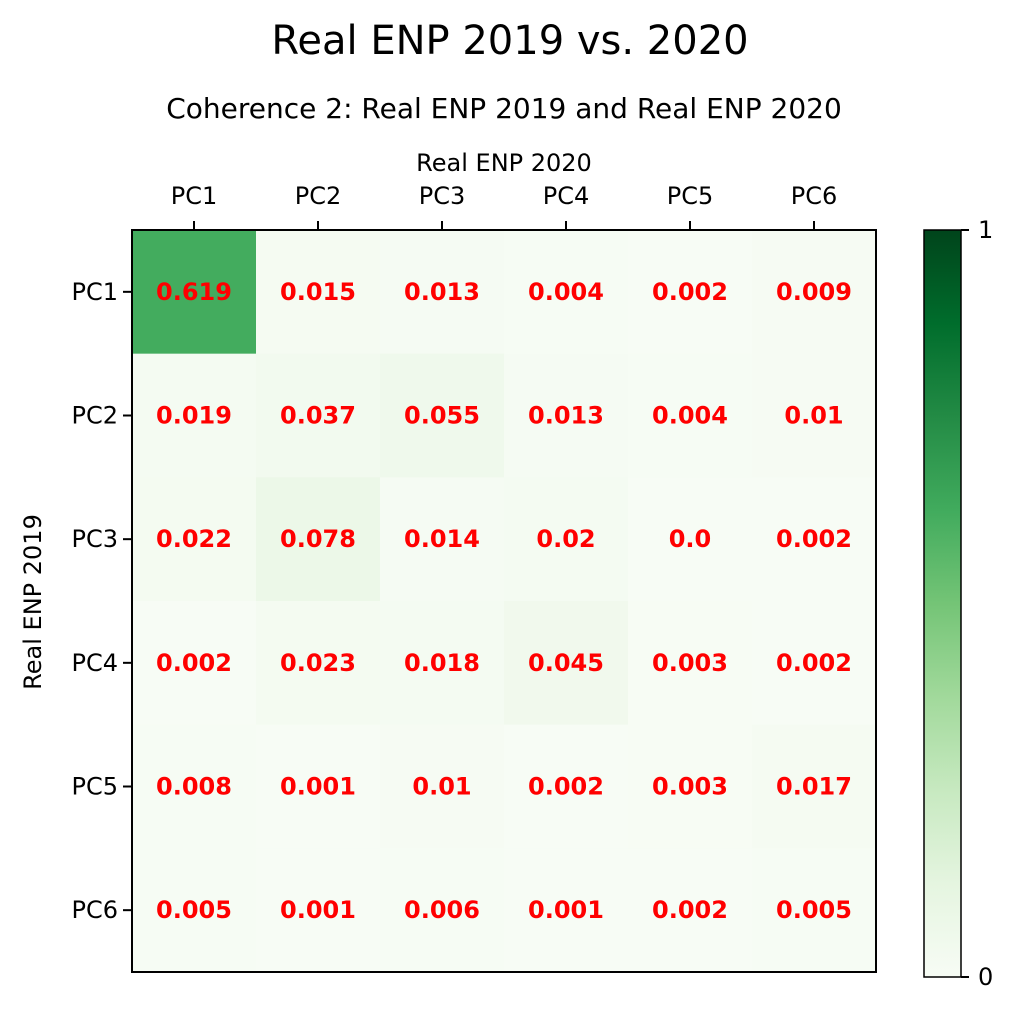  What do you see at coordinates (102, 601) in the screenshot?
I see `y-axis-ticks: PC1 PC2 PC3 PC4 PC5 PC6` at bounding box center [102, 601].